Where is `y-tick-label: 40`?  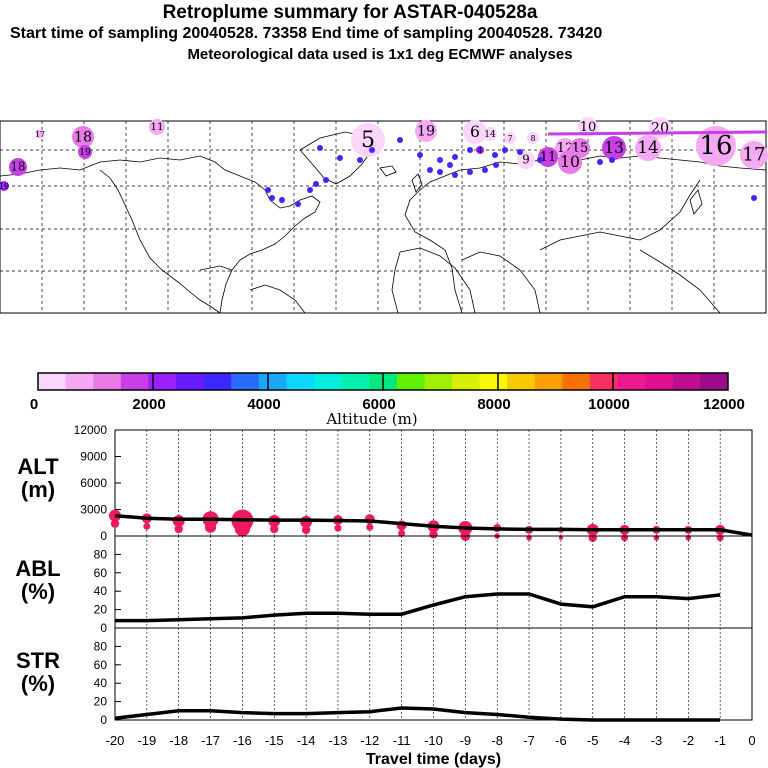
y-tick-label: 40 is located at coordinates (101, 591).